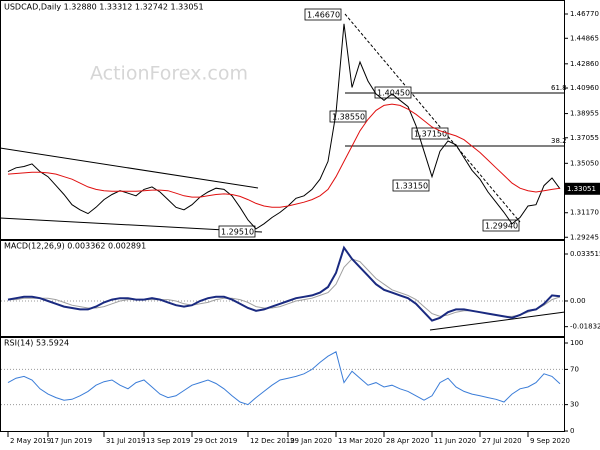  What do you see at coordinates (572, 431) in the screenshot?
I see `y-tick-label: 0` at bounding box center [572, 431].